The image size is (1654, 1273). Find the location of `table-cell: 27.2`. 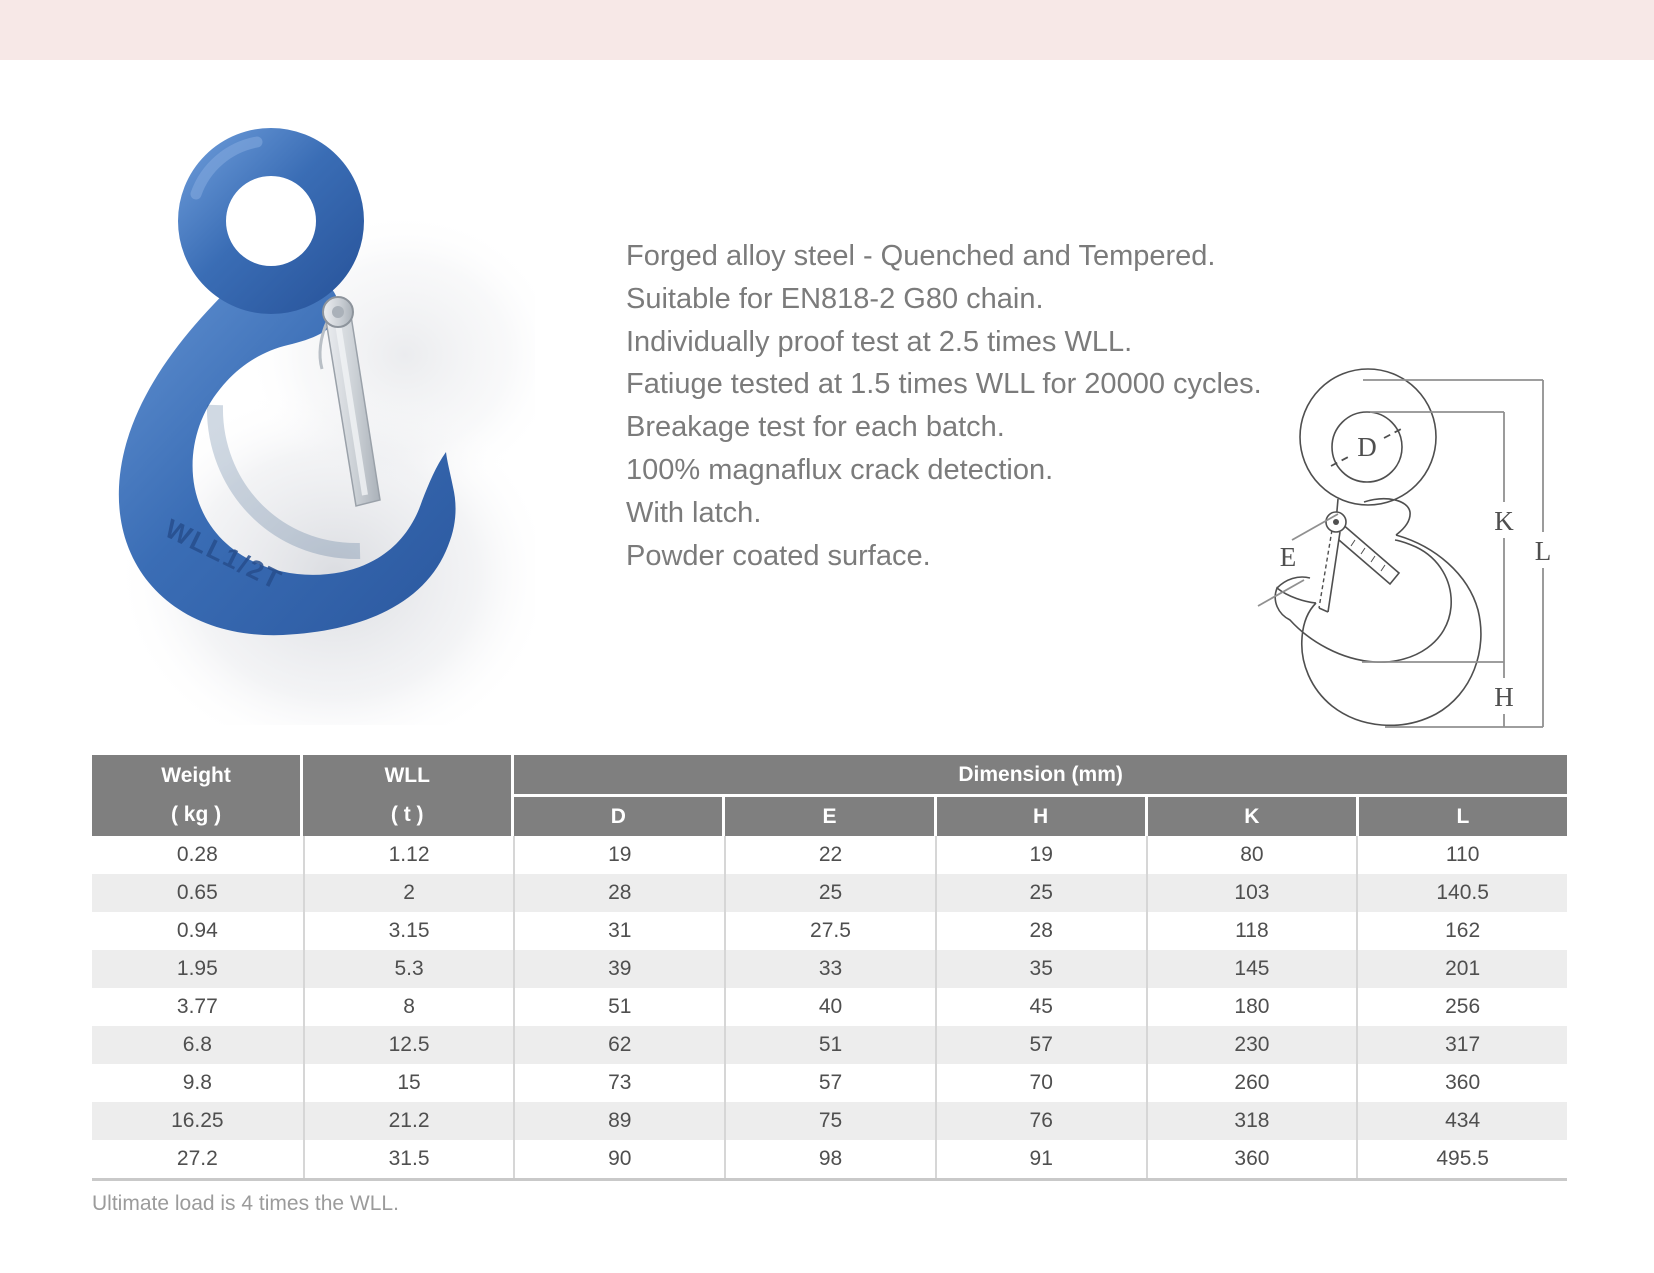

table-cell: 27.2 is located at coordinates (197, 1159).